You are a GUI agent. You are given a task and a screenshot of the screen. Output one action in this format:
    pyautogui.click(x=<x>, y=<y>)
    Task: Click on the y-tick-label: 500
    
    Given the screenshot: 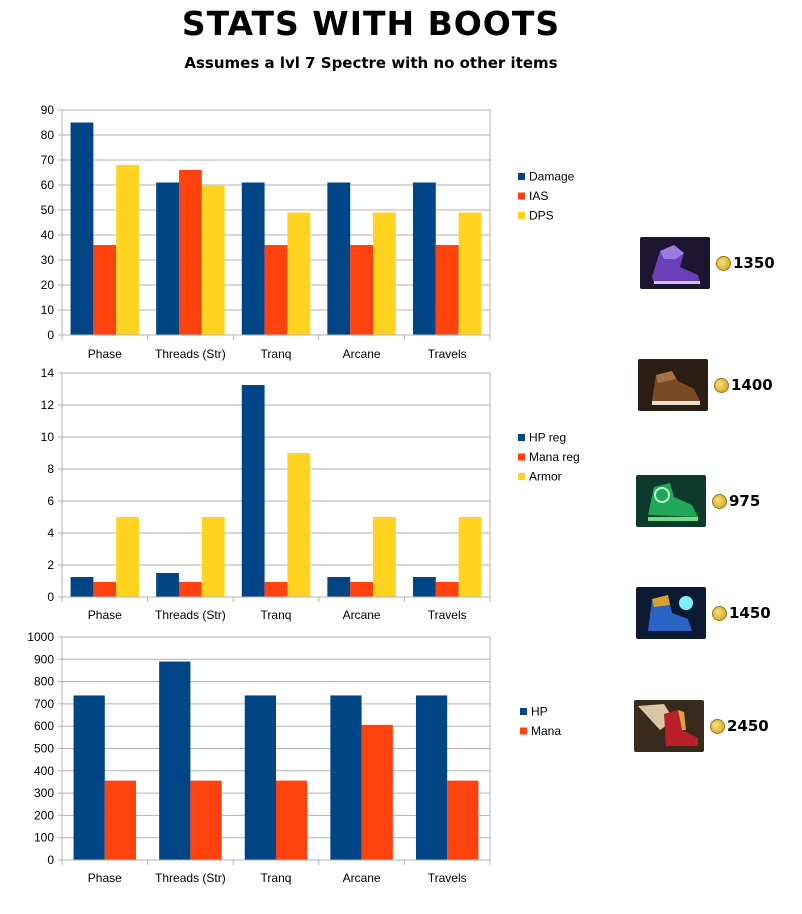 What is the action you would take?
    pyautogui.click(x=44, y=749)
    